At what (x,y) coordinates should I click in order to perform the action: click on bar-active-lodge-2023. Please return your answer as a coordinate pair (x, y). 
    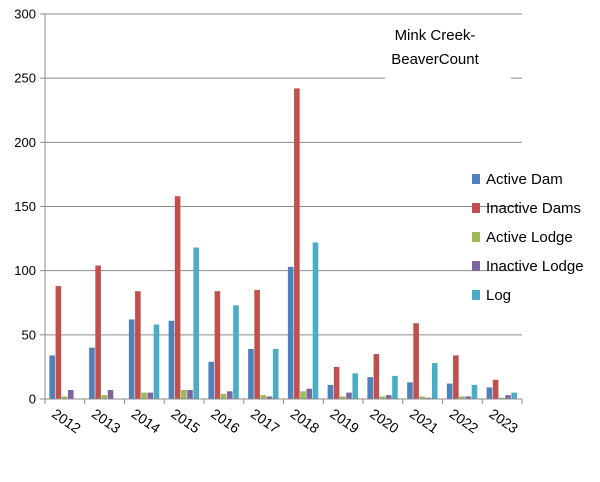
    Looking at the image, I should click on (502, 398).